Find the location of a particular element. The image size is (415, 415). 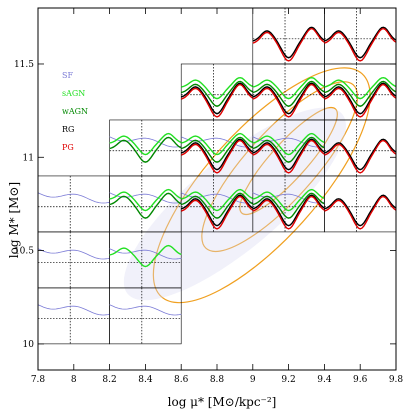

x-tick-label: 9 is located at coordinates (253, 380).